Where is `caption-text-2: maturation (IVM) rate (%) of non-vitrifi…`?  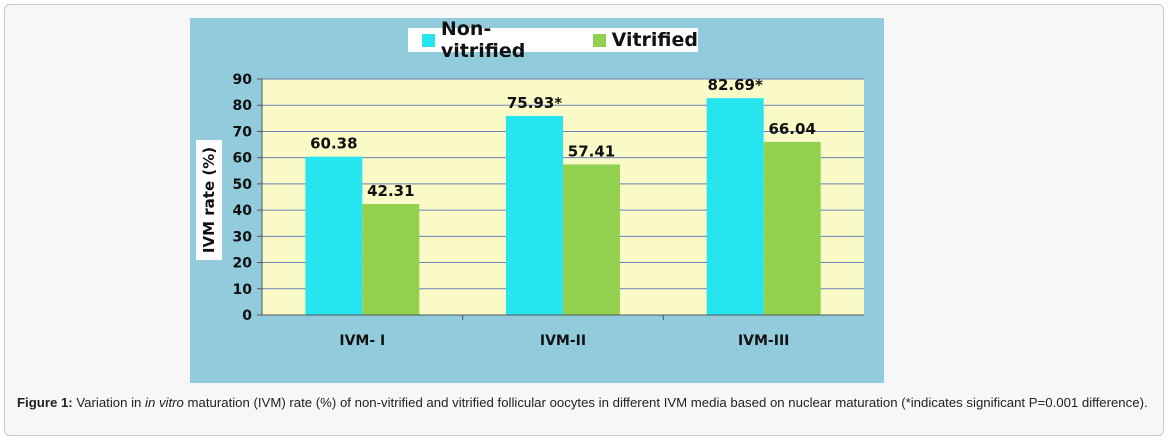
caption-text-2: maturation (IVM) rate (%) of non-vitrifi… is located at coordinates (665, 402).